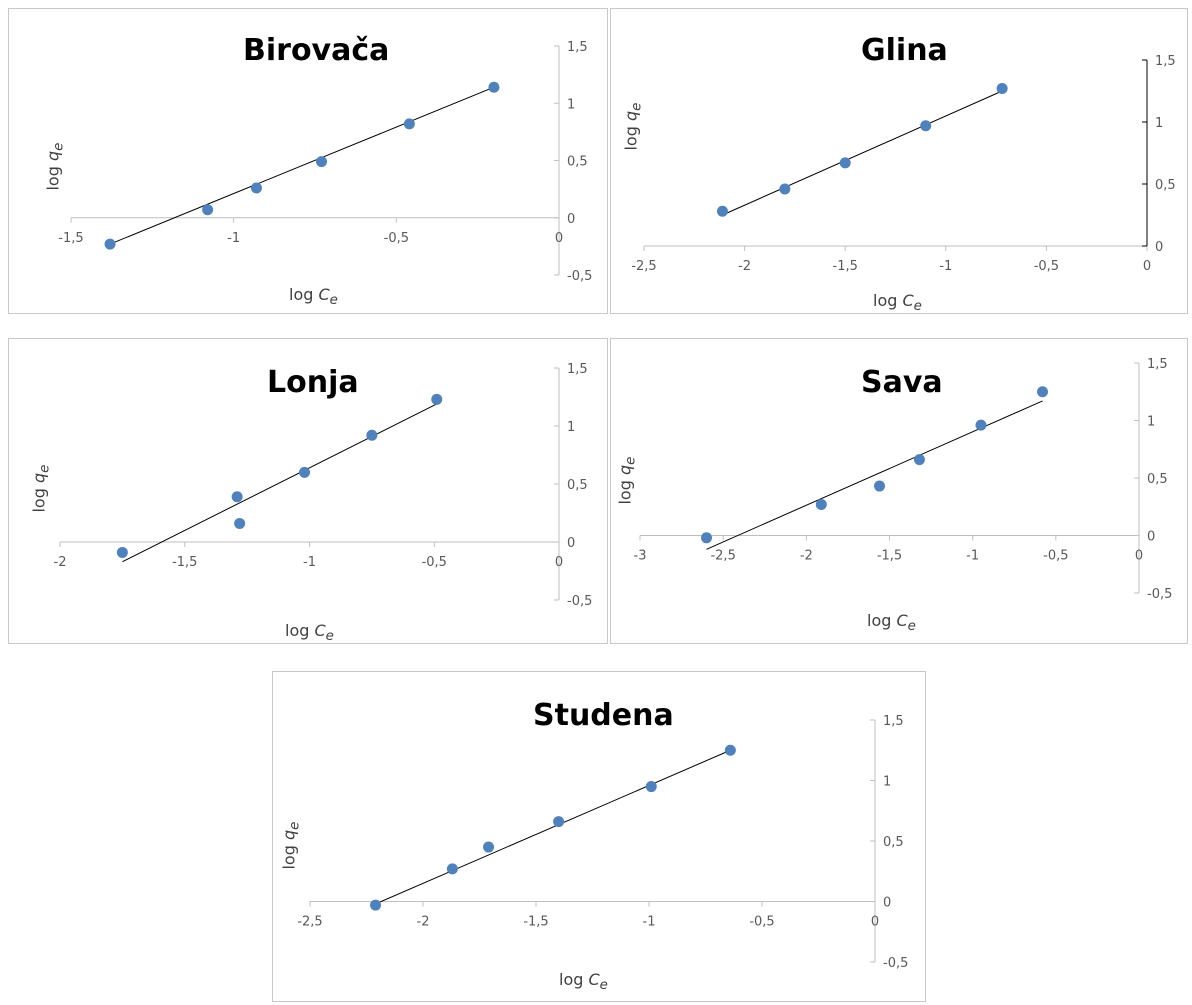  Describe the element at coordinates (640, 556) in the screenshot. I see `x-tick-label: -3` at that location.